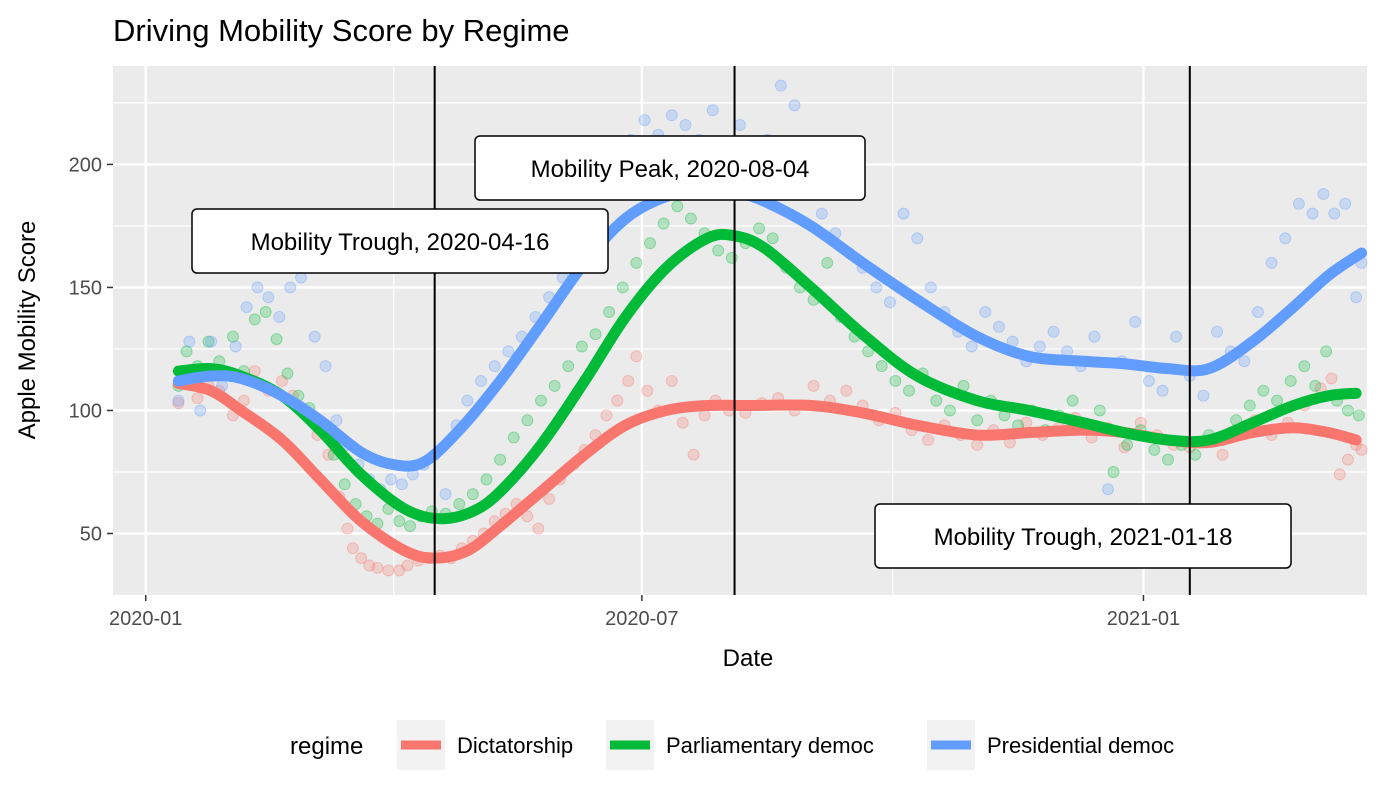 The height and width of the screenshot is (800, 1400). Describe the element at coordinates (1083, 537) in the screenshot. I see `annotation-text: Mobility Trough, 2021-01-18` at that location.